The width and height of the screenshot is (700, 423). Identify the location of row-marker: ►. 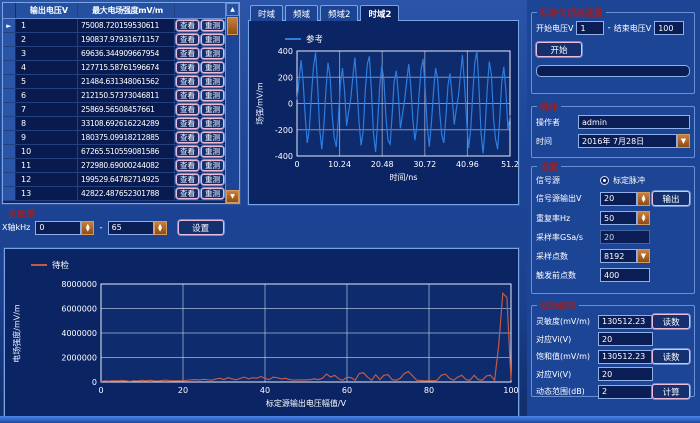
(9, 25).